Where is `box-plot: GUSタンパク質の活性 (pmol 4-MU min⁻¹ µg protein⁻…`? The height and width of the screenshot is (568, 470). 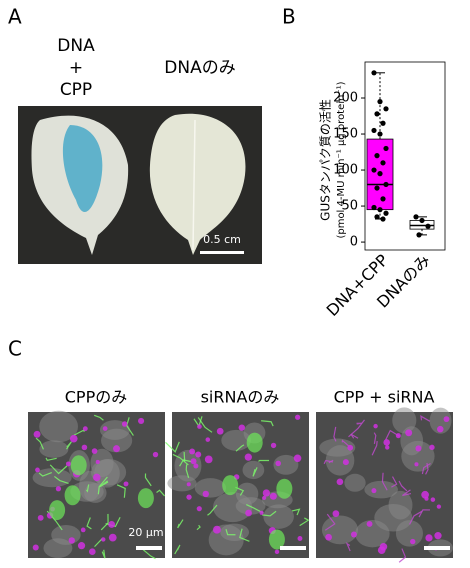
box-plot: GUSタンパク質の活性 (pmol 4-MU min⁻¹ µg protein⁻… is located at coordinates (382, 190).